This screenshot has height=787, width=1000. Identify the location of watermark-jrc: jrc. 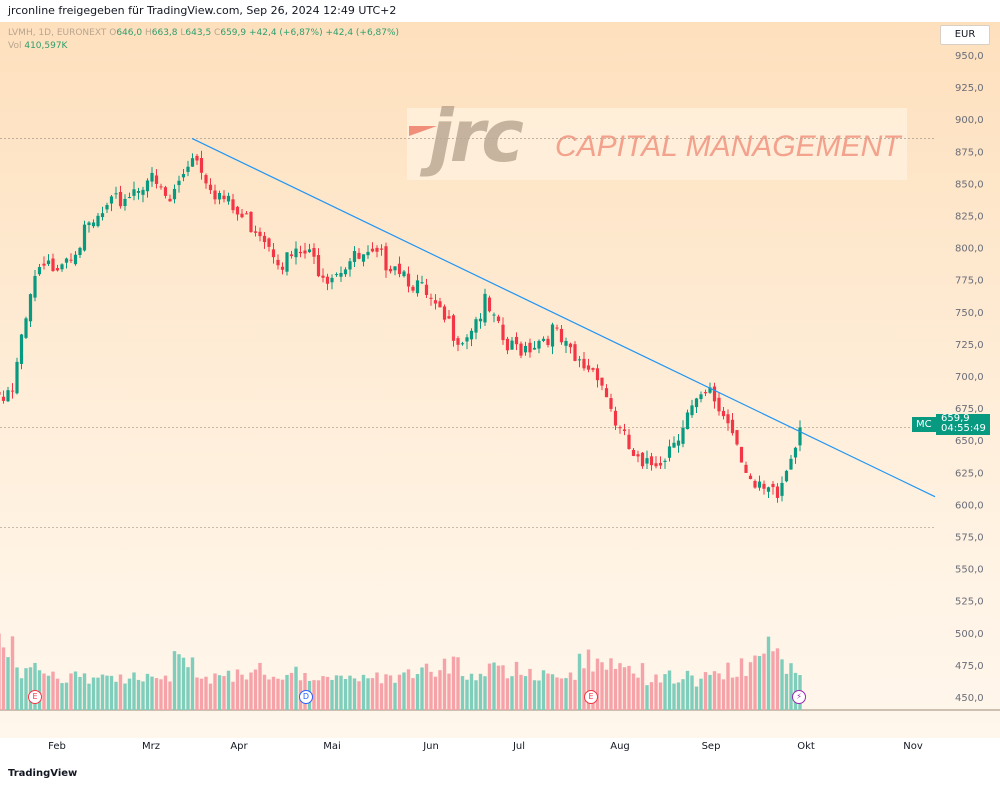
(476, 136).